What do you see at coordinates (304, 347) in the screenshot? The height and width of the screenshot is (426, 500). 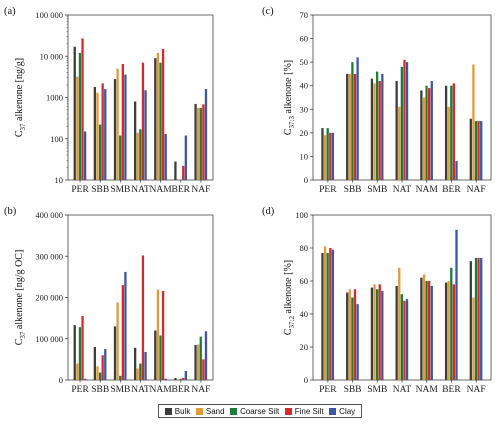 I see `panel-4-ytick-label: 20` at bounding box center [304, 347].